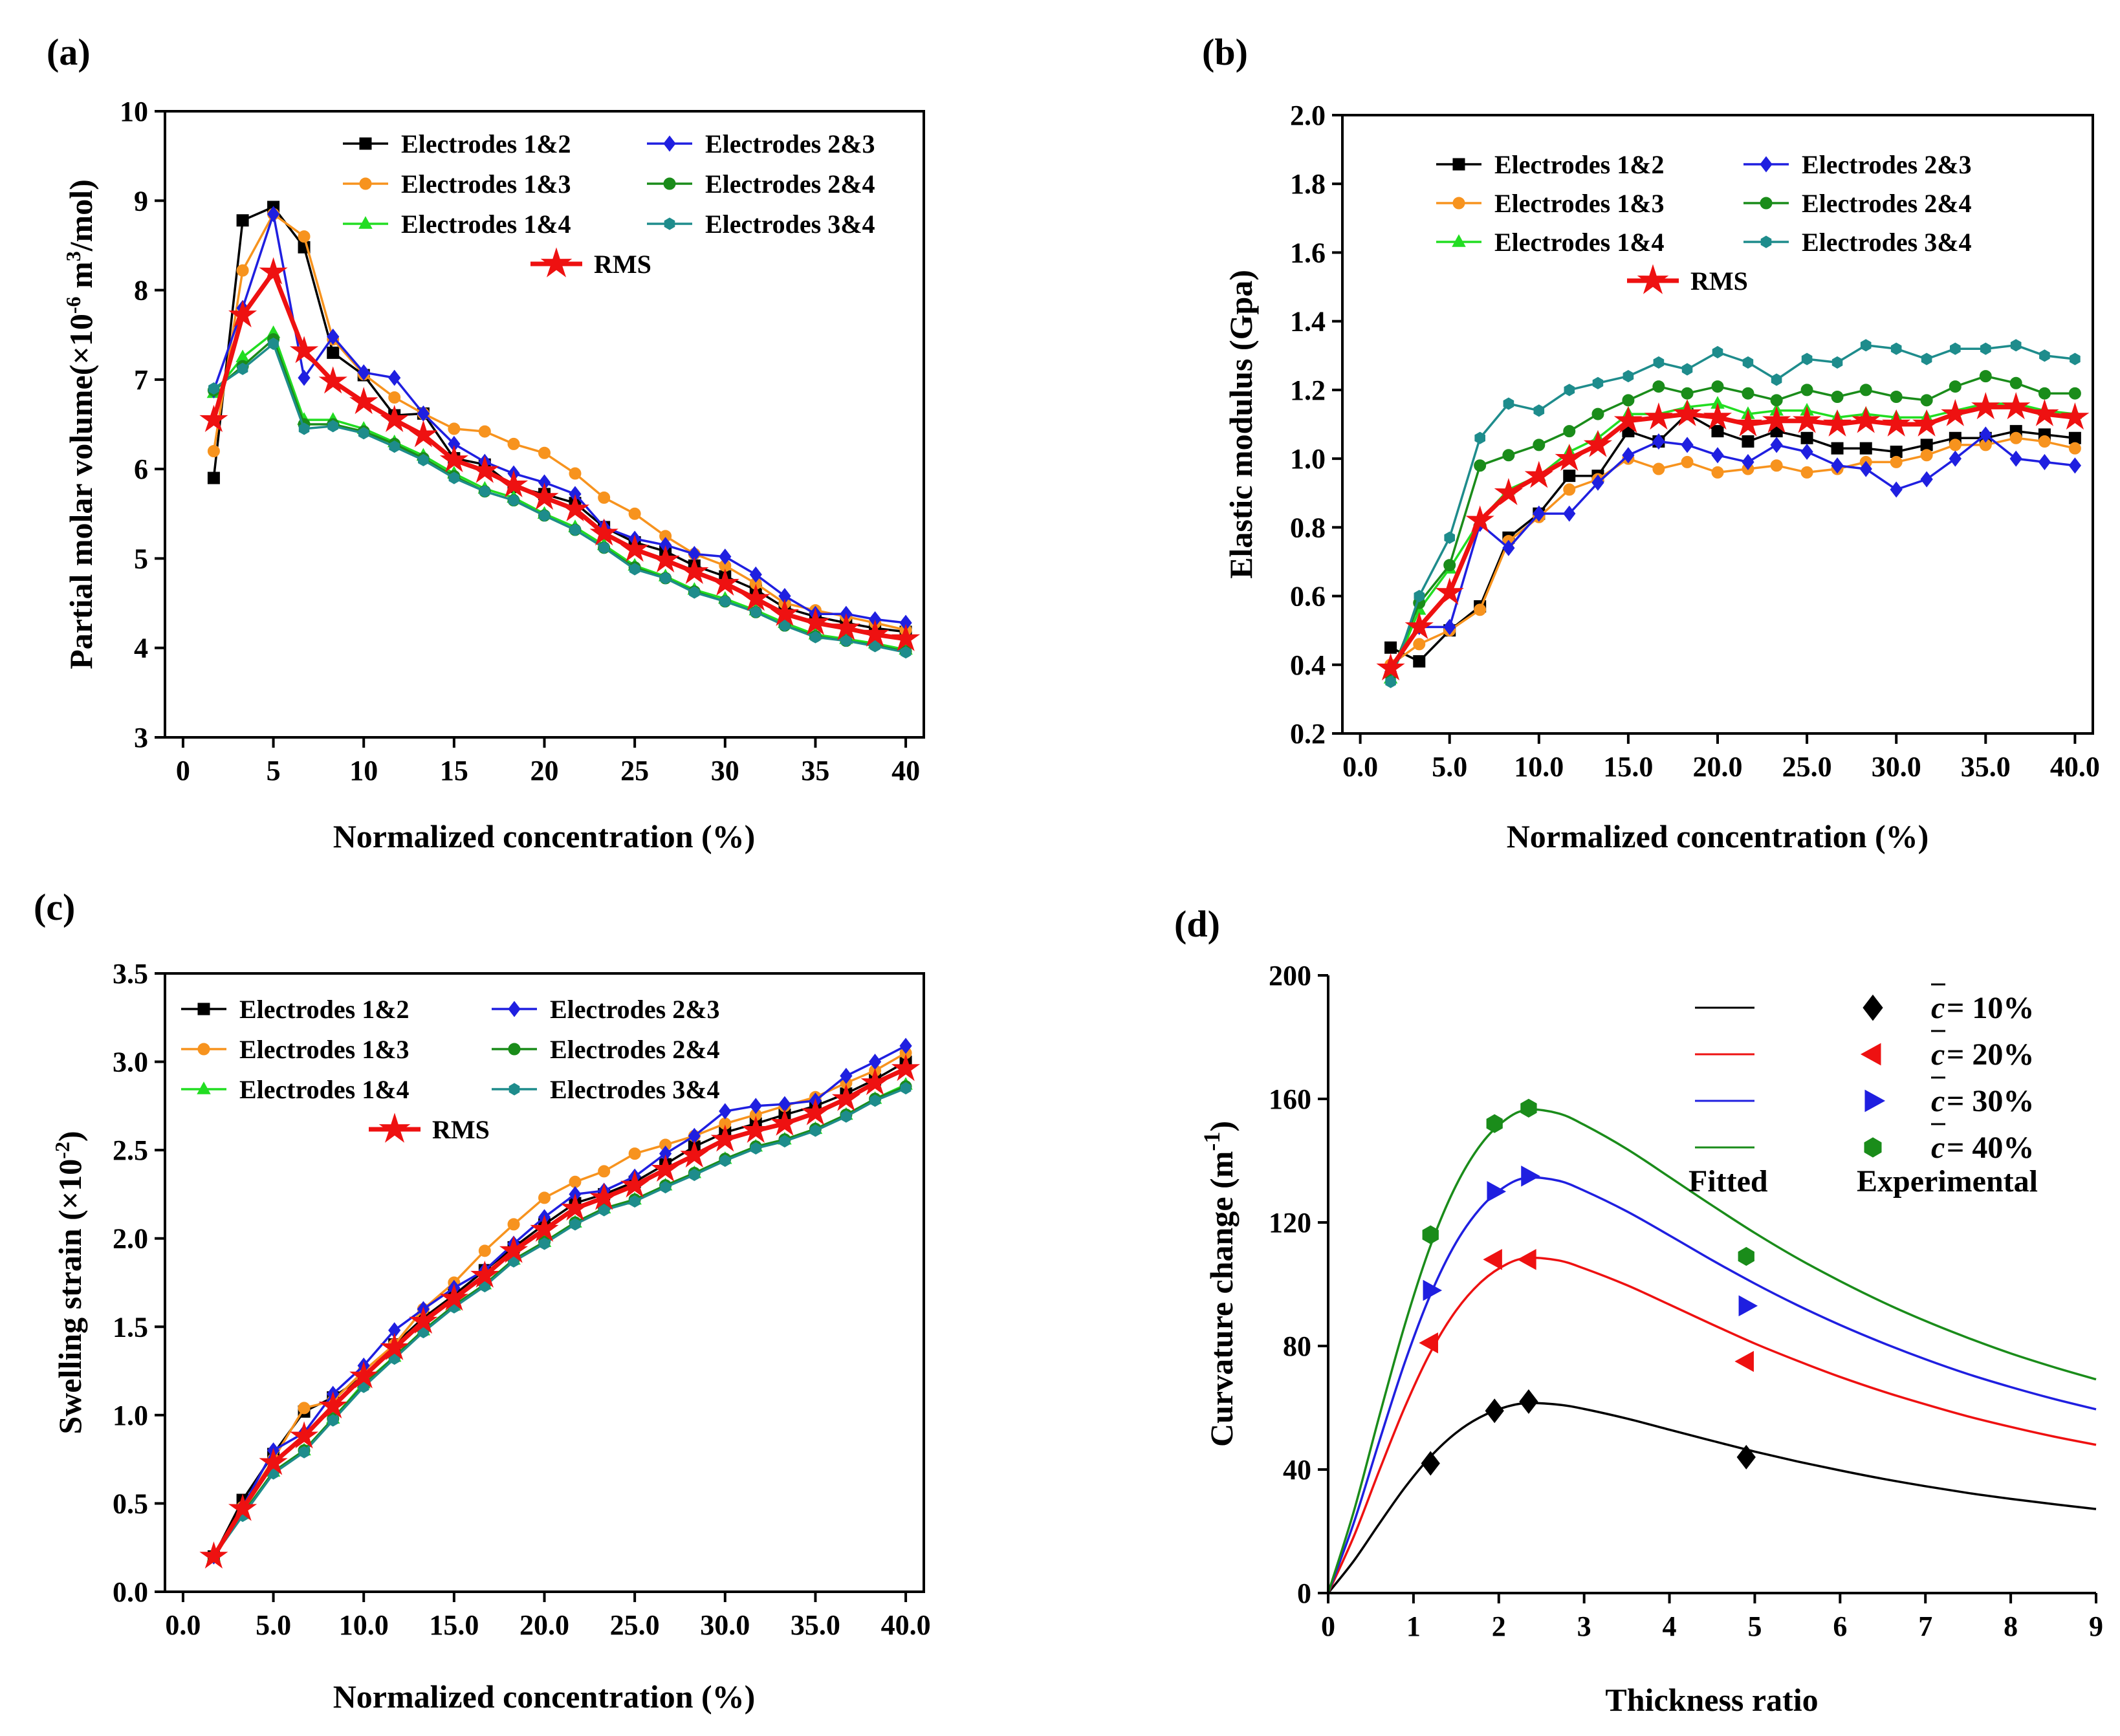 The width and height of the screenshot is (2120, 1736). What do you see at coordinates (130, 974) in the screenshot?
I see `y-tick-label: 3.5` at bounding box center [130, 974].